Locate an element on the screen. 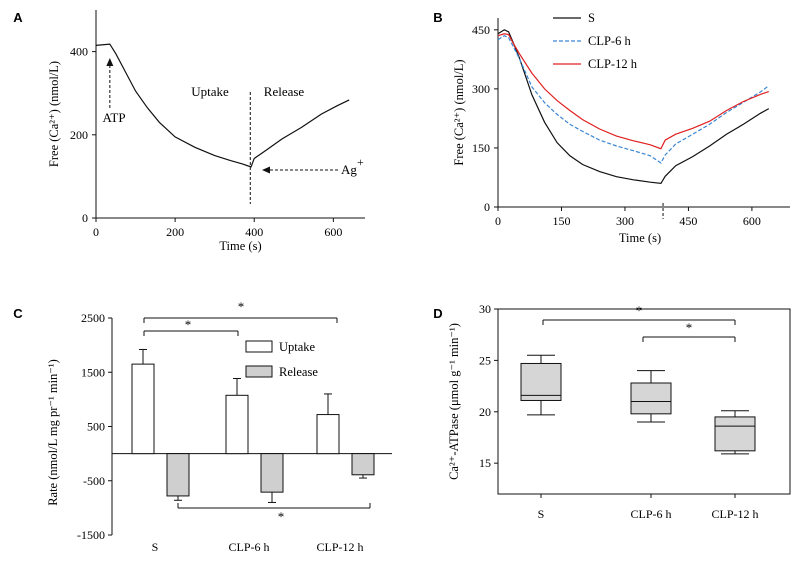  y-tick-label: 20 is located at coordinates (485, 412).